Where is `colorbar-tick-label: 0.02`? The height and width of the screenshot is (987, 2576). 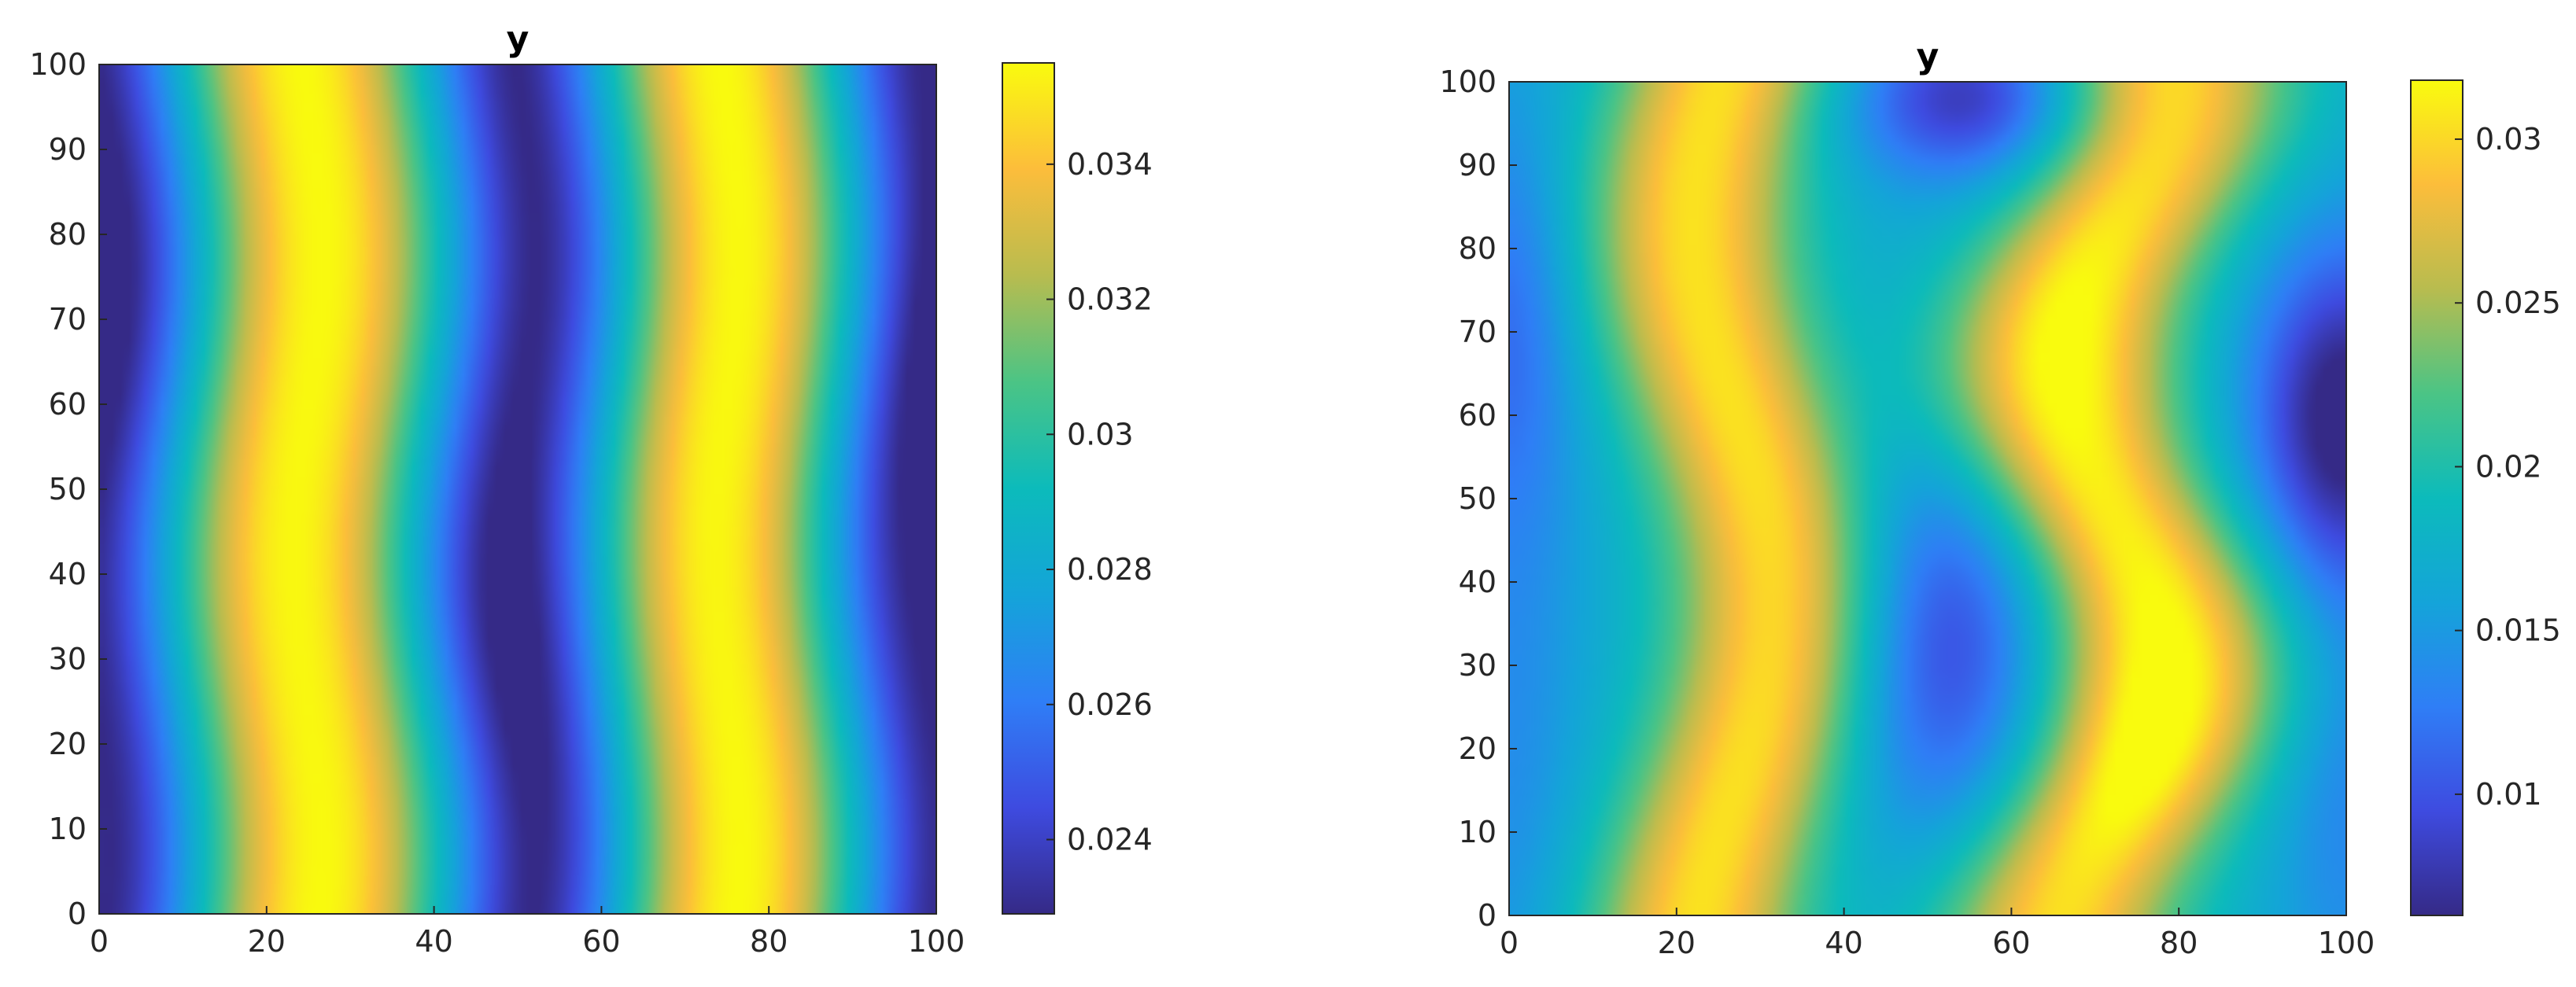
colorbar-tick-label: 0.02 is located at coordinates (2508, 466).